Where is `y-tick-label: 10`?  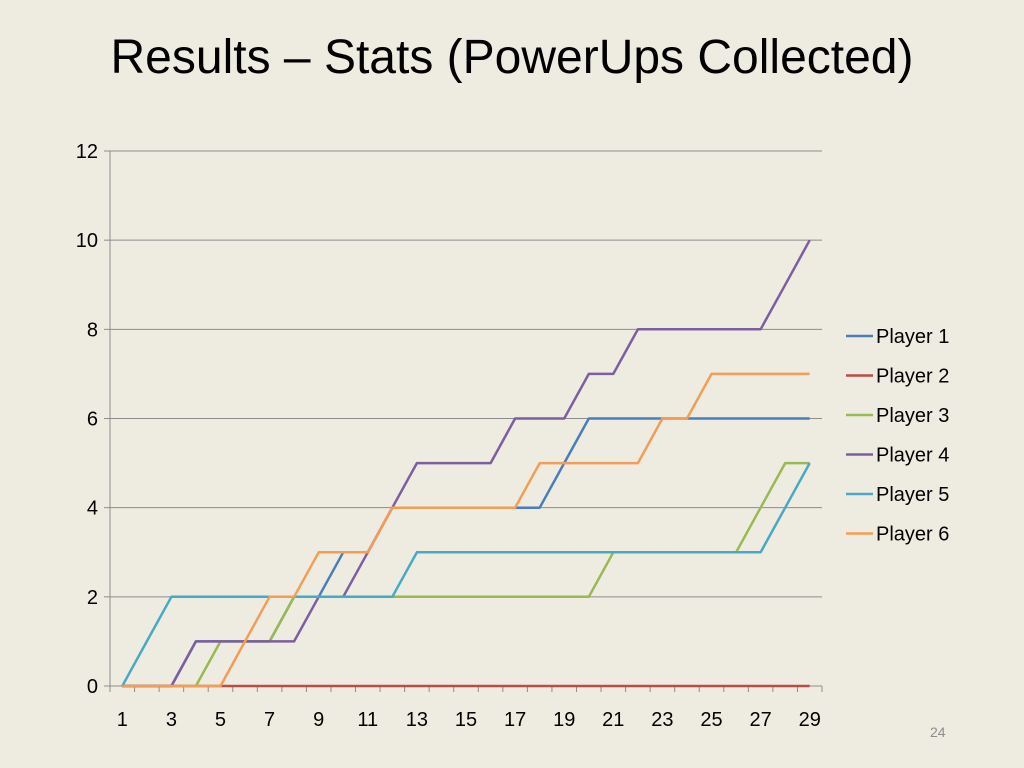
y-tick-label: 10 is located at coordinates (87, 241).